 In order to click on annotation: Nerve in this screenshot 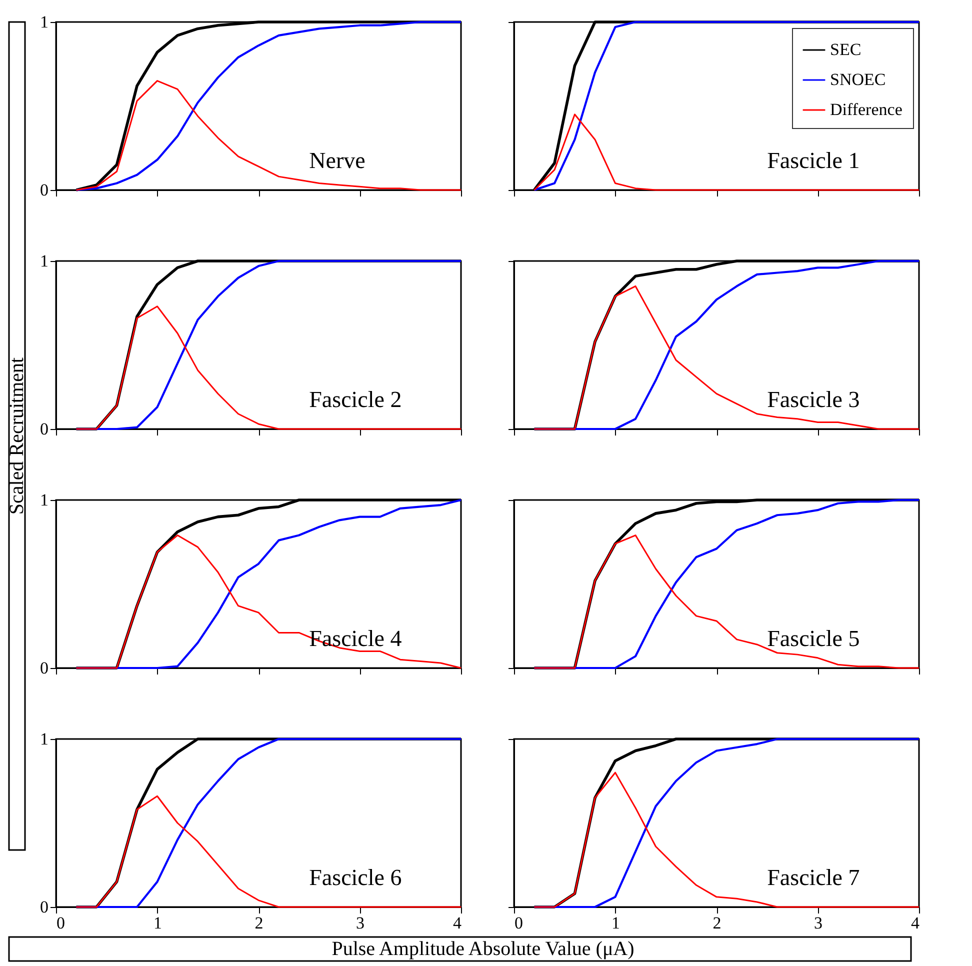, I will do `click(337, 160)`.